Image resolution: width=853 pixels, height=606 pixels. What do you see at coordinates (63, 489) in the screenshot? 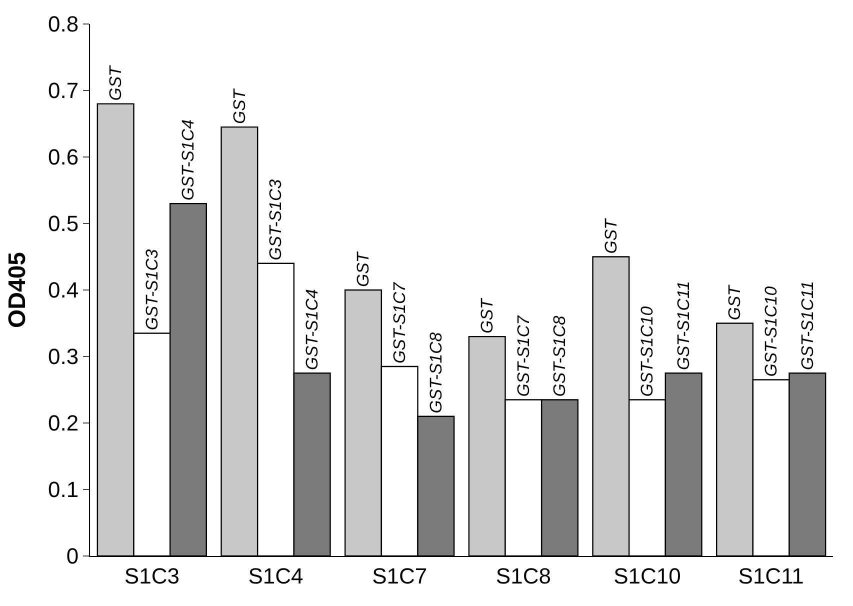
I see `y-tick-label: 0.1` at bounding box center [63, 489].